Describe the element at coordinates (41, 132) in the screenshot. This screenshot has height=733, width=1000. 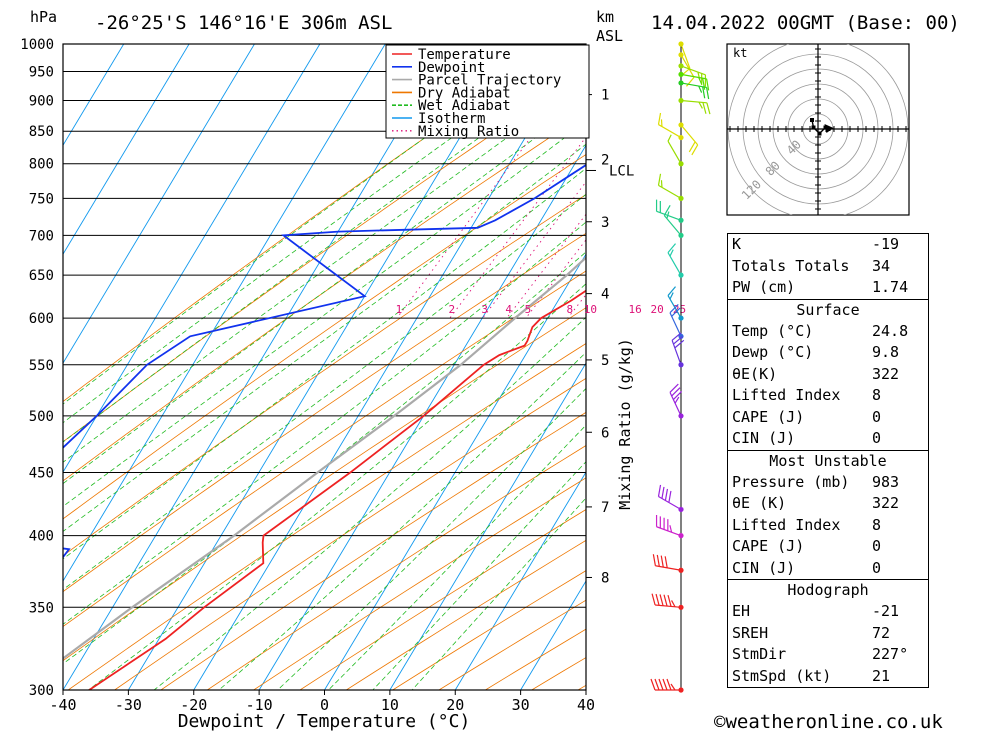
I see `pressure-tick-label: 850` at that location.